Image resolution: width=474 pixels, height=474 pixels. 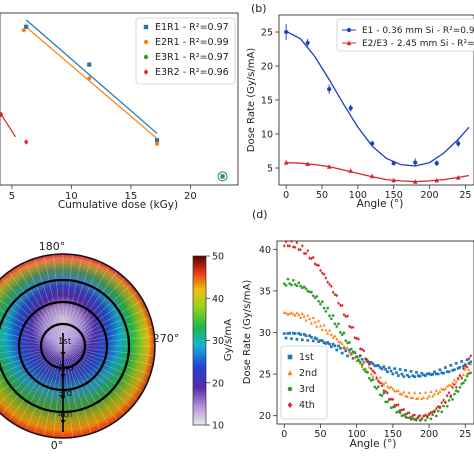 I want to click on colorbar-tick-label: 30, so click(x=218, y=341).